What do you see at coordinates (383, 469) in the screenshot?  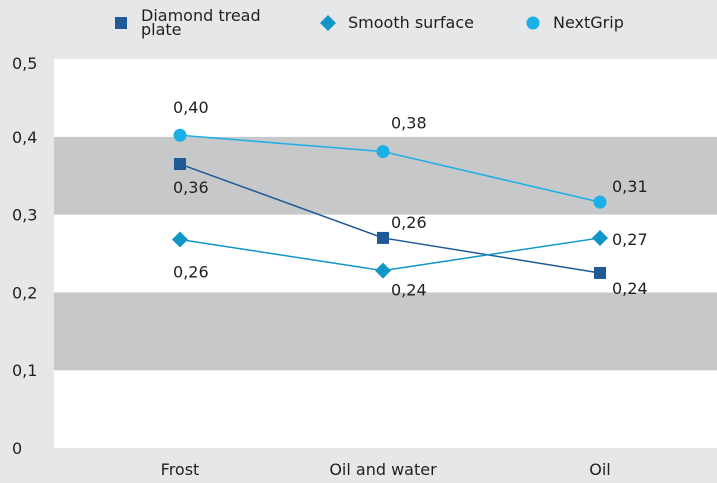 I see `x-category-label: Oil and water` at bounding box center [383, 469].